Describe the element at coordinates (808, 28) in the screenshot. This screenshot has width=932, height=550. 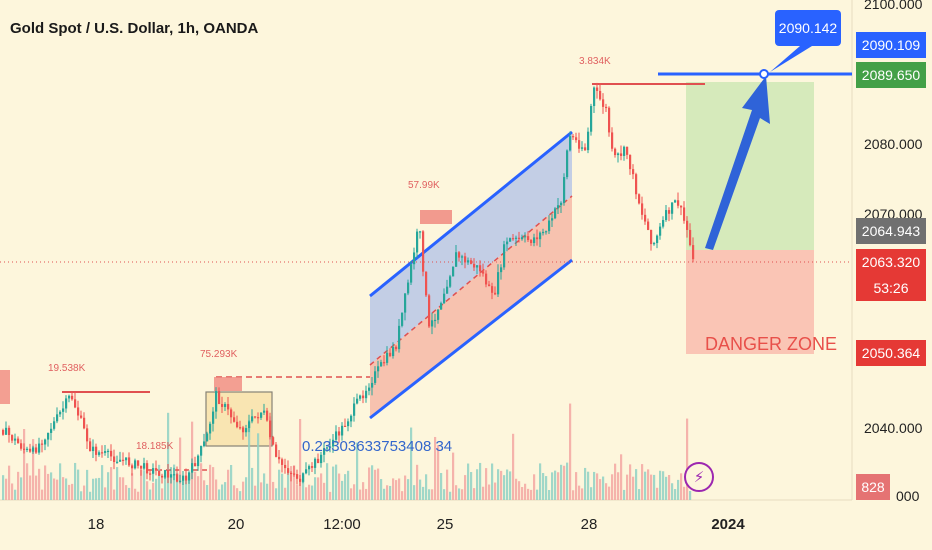
I see `target-price-label: 2090.142` at that location.